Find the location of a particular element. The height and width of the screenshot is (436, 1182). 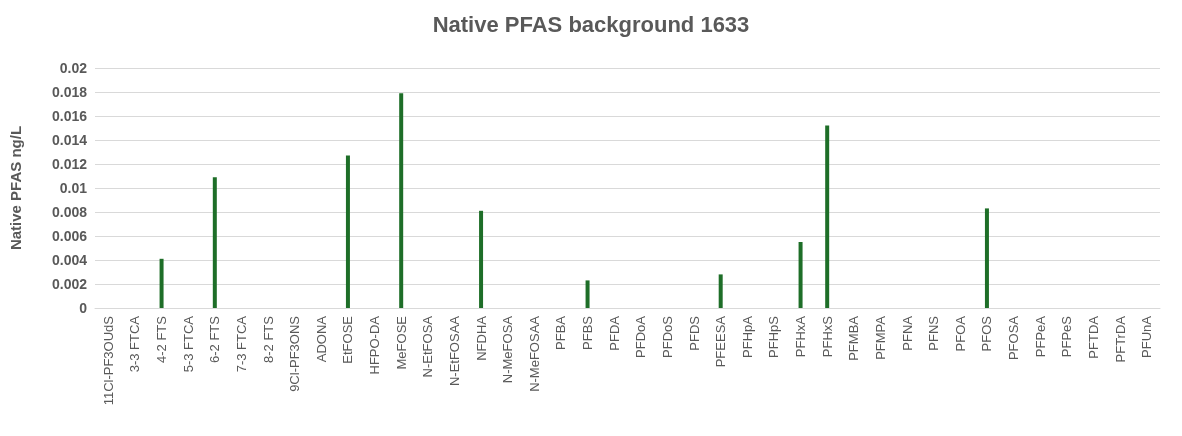

x-tick-label: PFOA is located at coordinates (960, 333).